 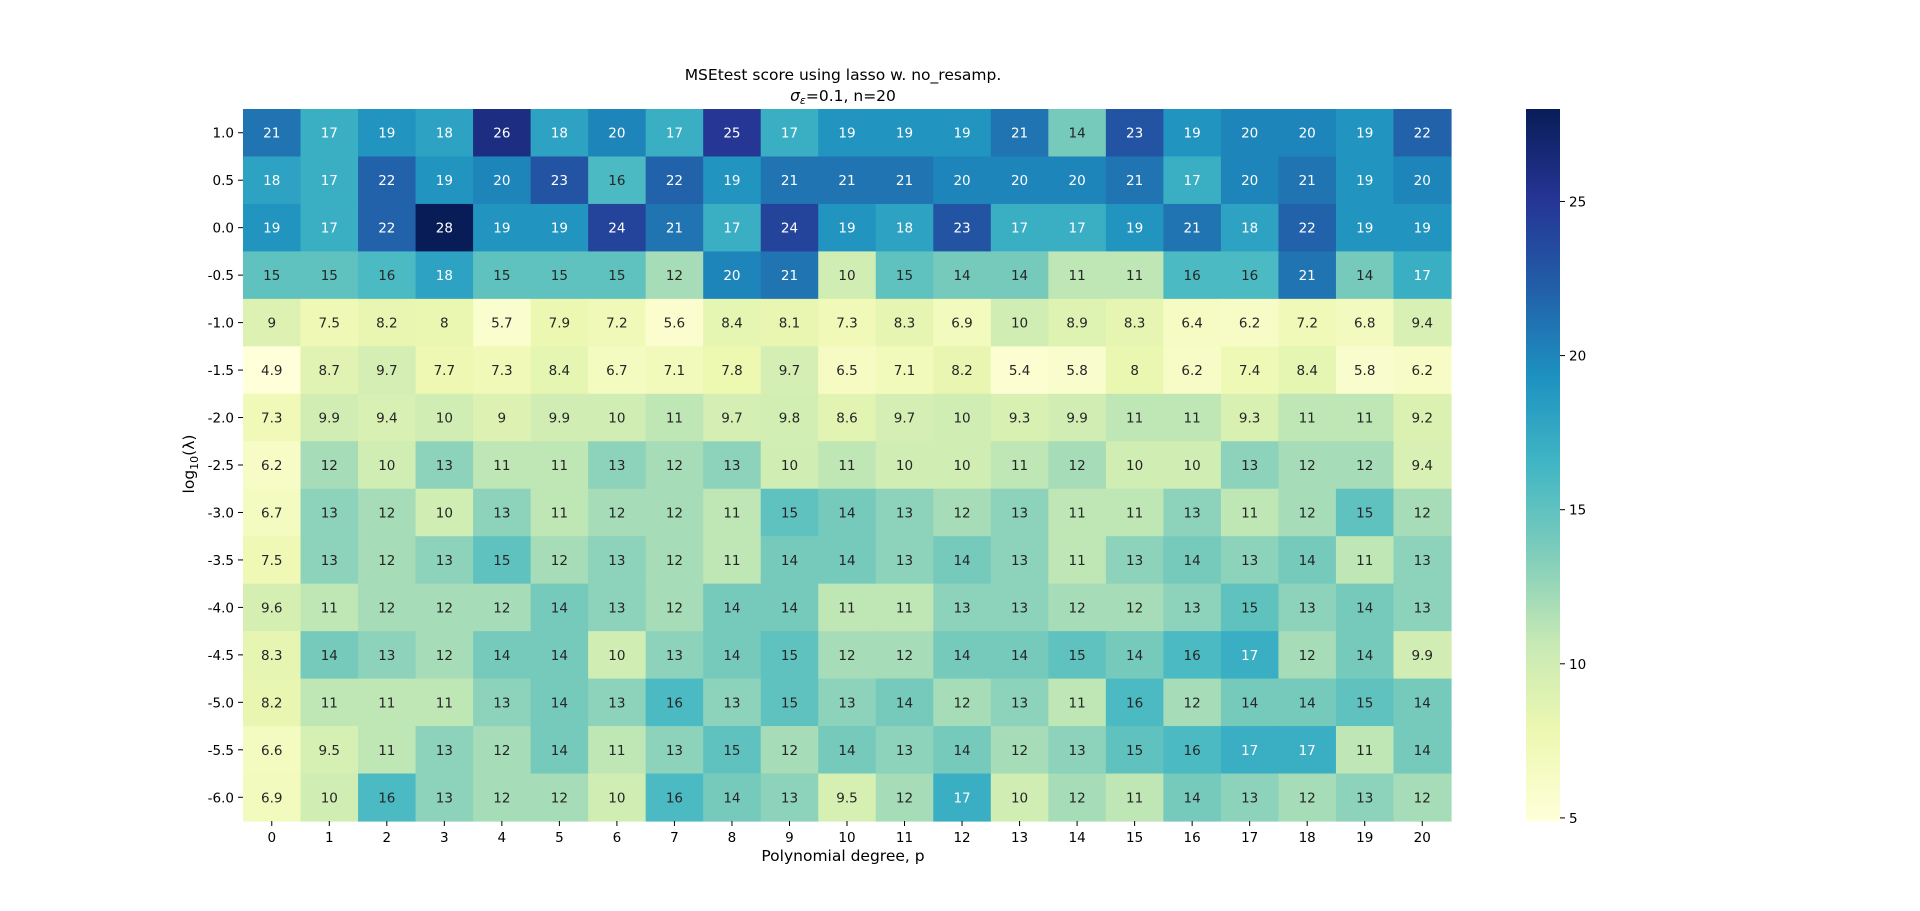 What do you see at coordinates (1192, 838) in the screenshot?
I see `x-tick-label: 16` at bounding box center [1192, 838].